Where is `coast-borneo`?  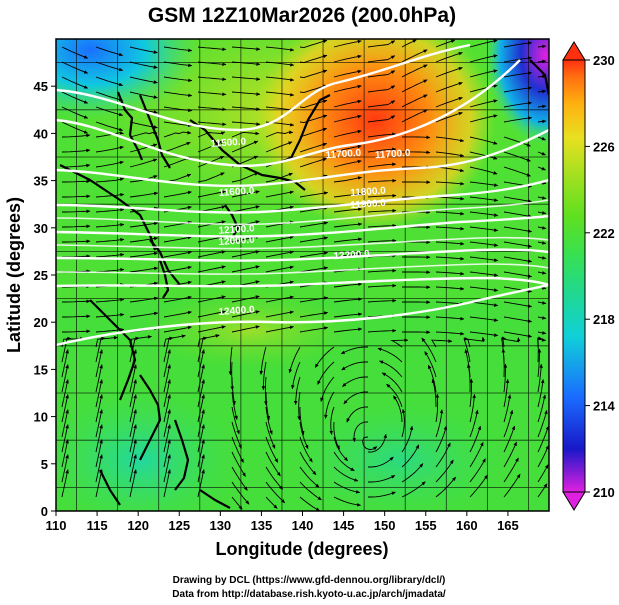 coast-borneo is located at coordinates (110, 487).